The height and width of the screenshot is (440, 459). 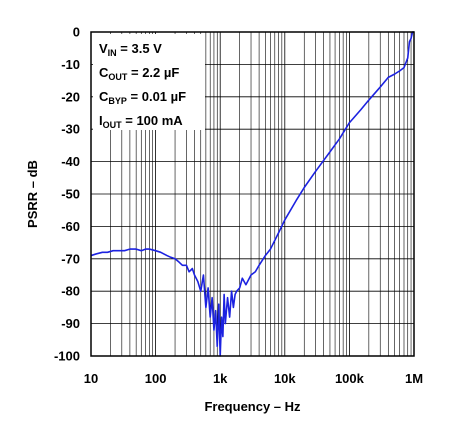 What do you see at coordinates (285, 378) in the screenshot?
I see `x-tick-label: 10k` at bounding box center [285, 378].